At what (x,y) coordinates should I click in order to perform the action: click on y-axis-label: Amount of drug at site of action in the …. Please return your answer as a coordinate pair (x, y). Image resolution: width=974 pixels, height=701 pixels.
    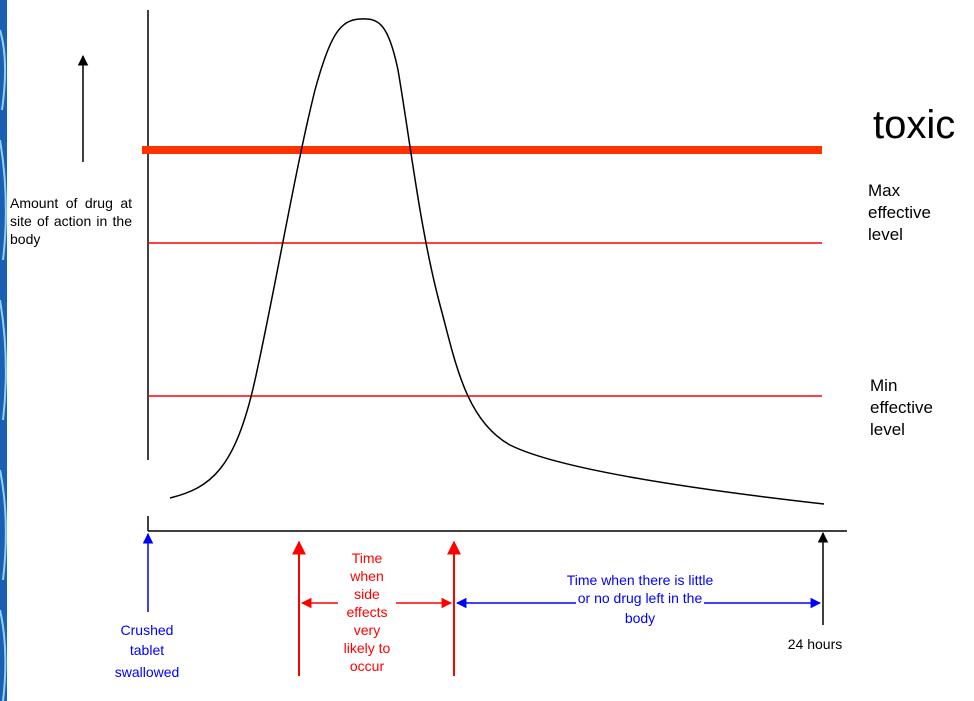
    Looking at the image, I should click on (71, 221).